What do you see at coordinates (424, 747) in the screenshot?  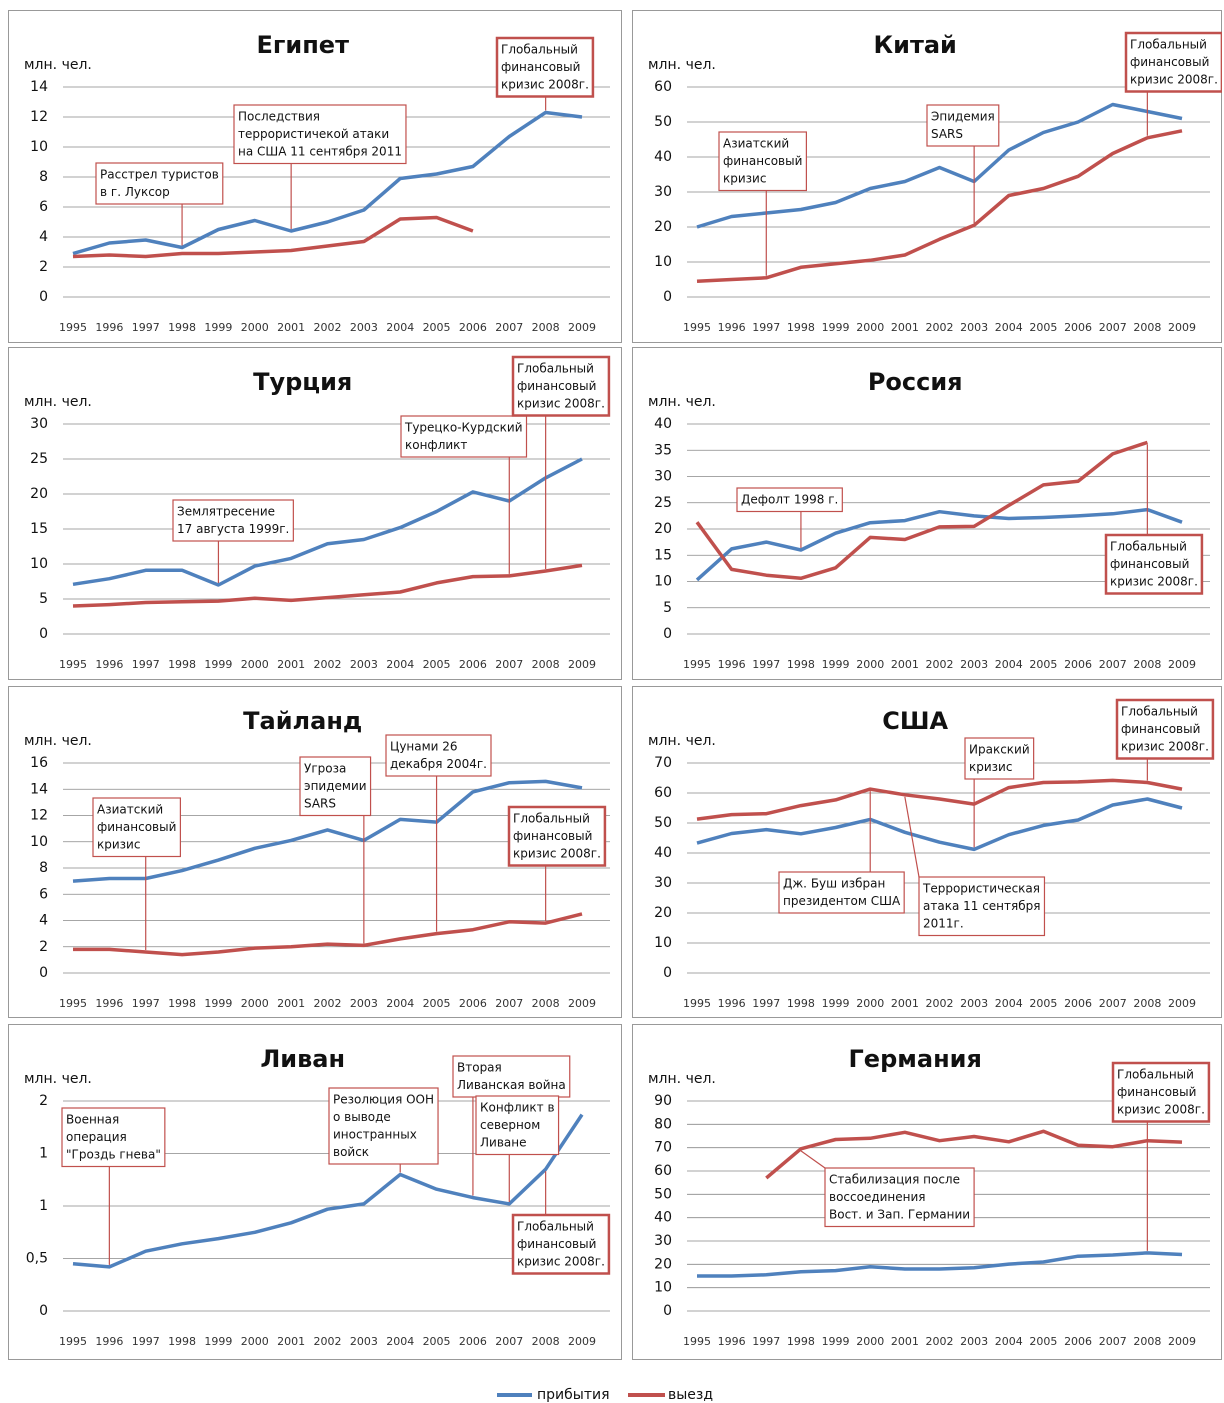 I see `annotation-text: Цунами 26` at bounding box center [424, 747].